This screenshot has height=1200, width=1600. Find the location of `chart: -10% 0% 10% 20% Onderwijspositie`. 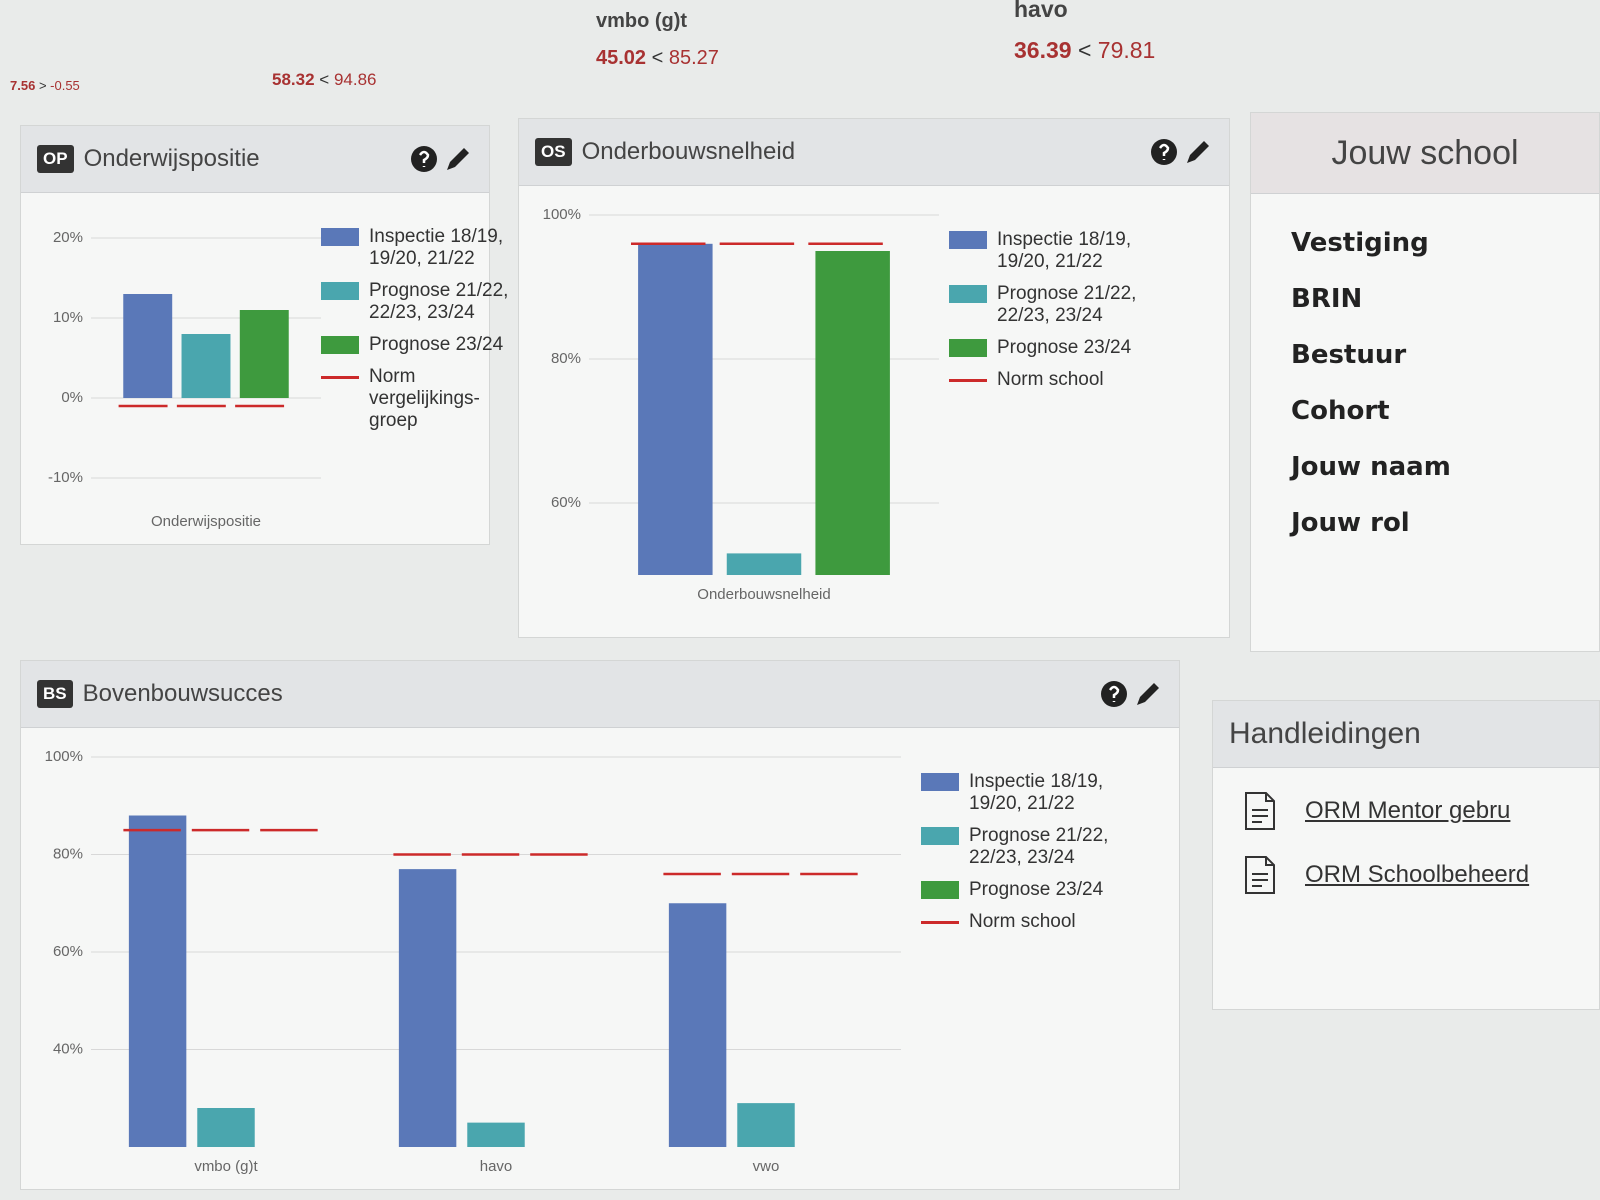

chart: -10% 0% 10% 20% Onderwijspositie is located at coordinates (184, 379).